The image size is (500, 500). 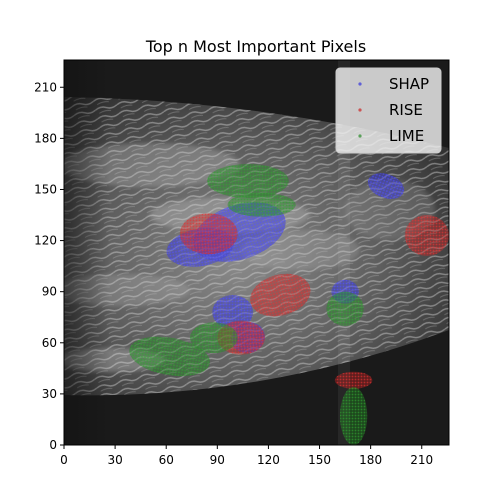 I want to click on legend-label-rise: RISE, so click(x=406, y=110).